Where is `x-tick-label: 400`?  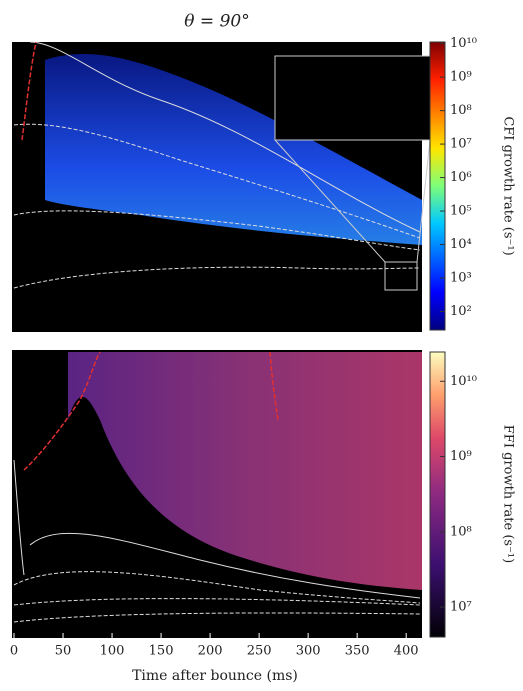 x-tick-label: 400 is located at coordinates (406, 651).